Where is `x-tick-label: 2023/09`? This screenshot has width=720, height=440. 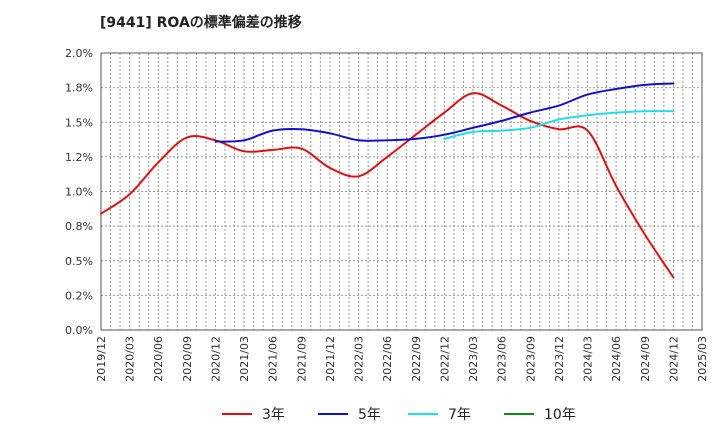
x-tick-label: 2023/09 is located at coordinates (530, 359).